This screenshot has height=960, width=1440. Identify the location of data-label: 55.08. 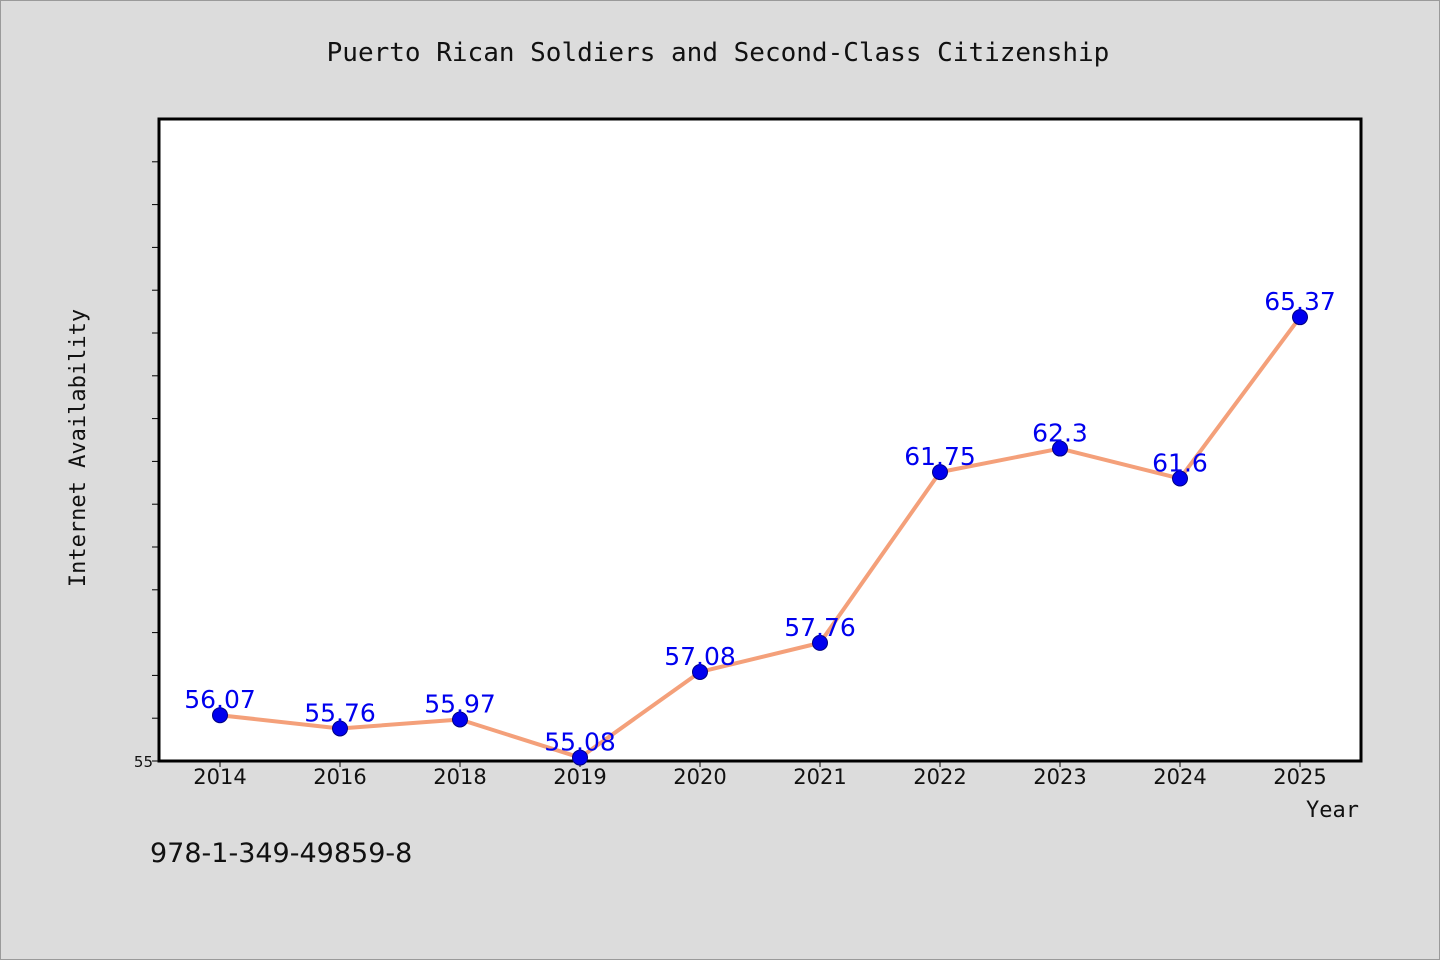
(580, 742).